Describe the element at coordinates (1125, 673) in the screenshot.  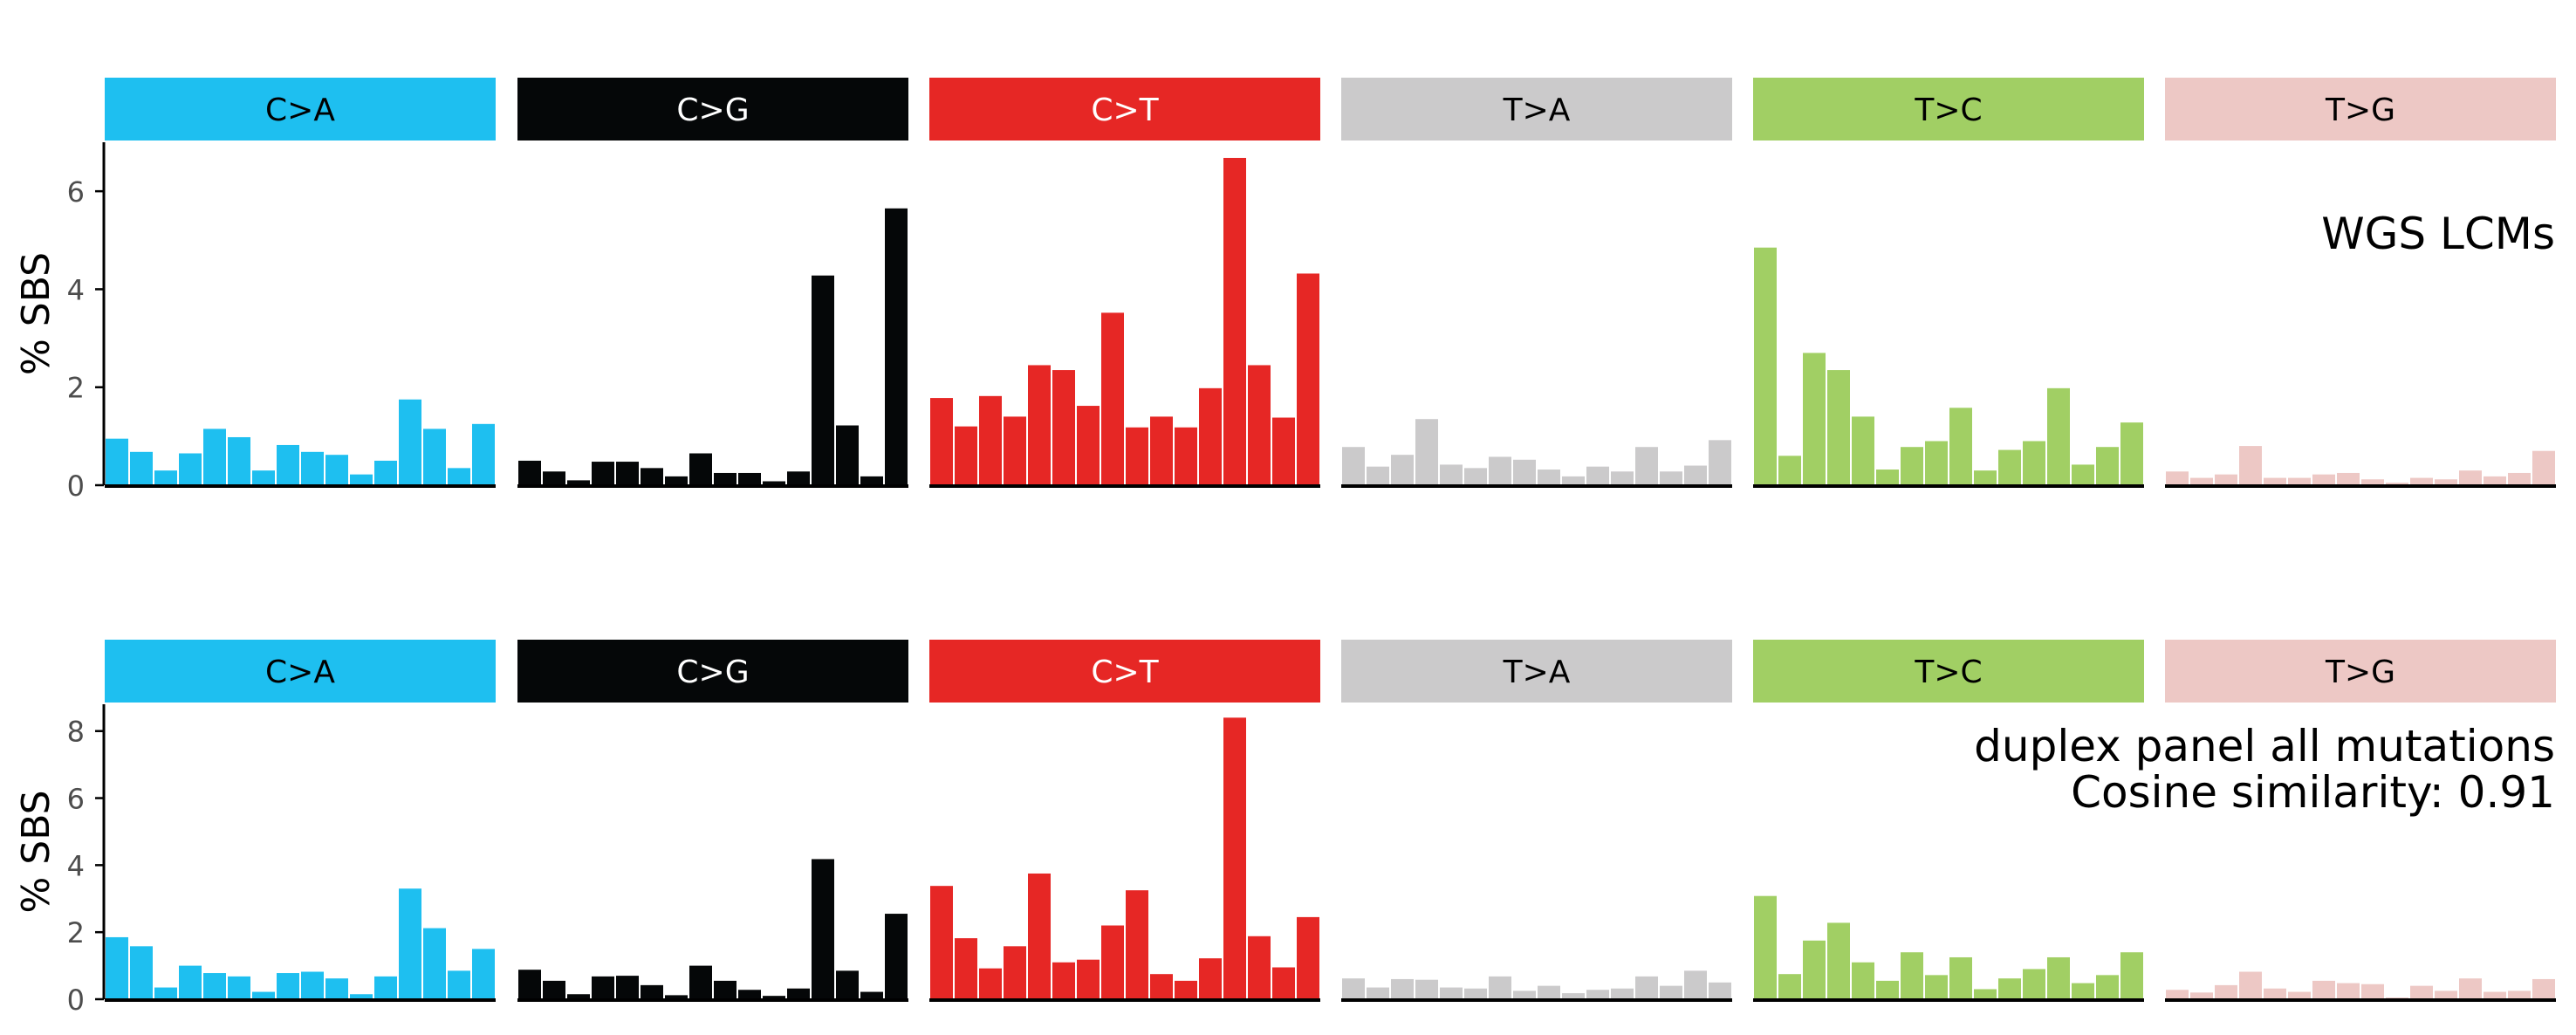
I see `facet-strip-label: C>T` at that location.